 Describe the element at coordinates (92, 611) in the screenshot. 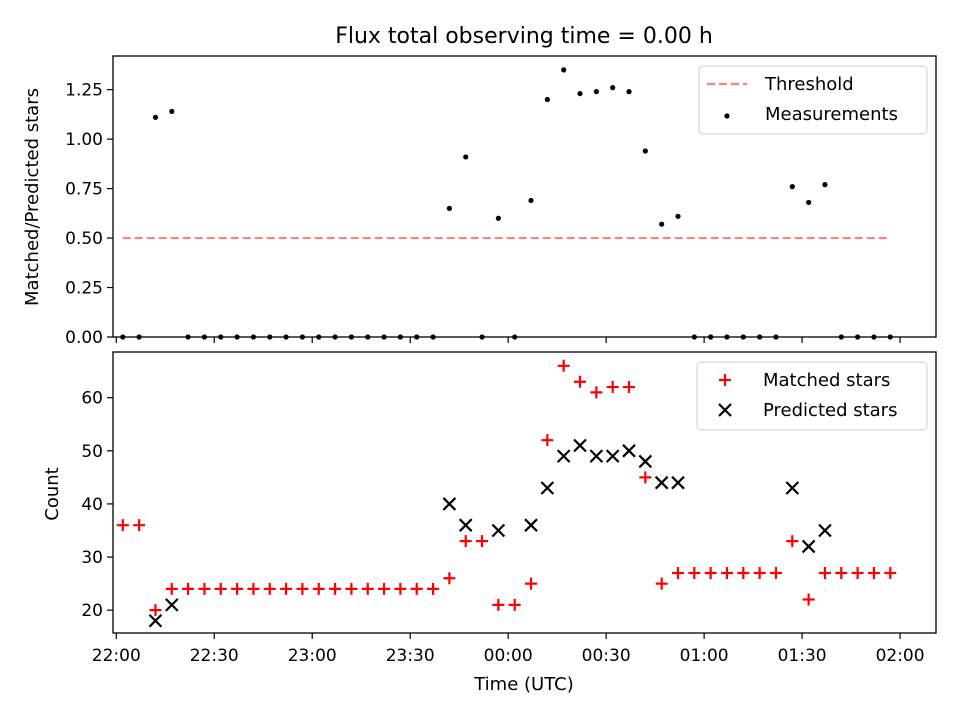

I see `y-tick-label: 20` at that location.